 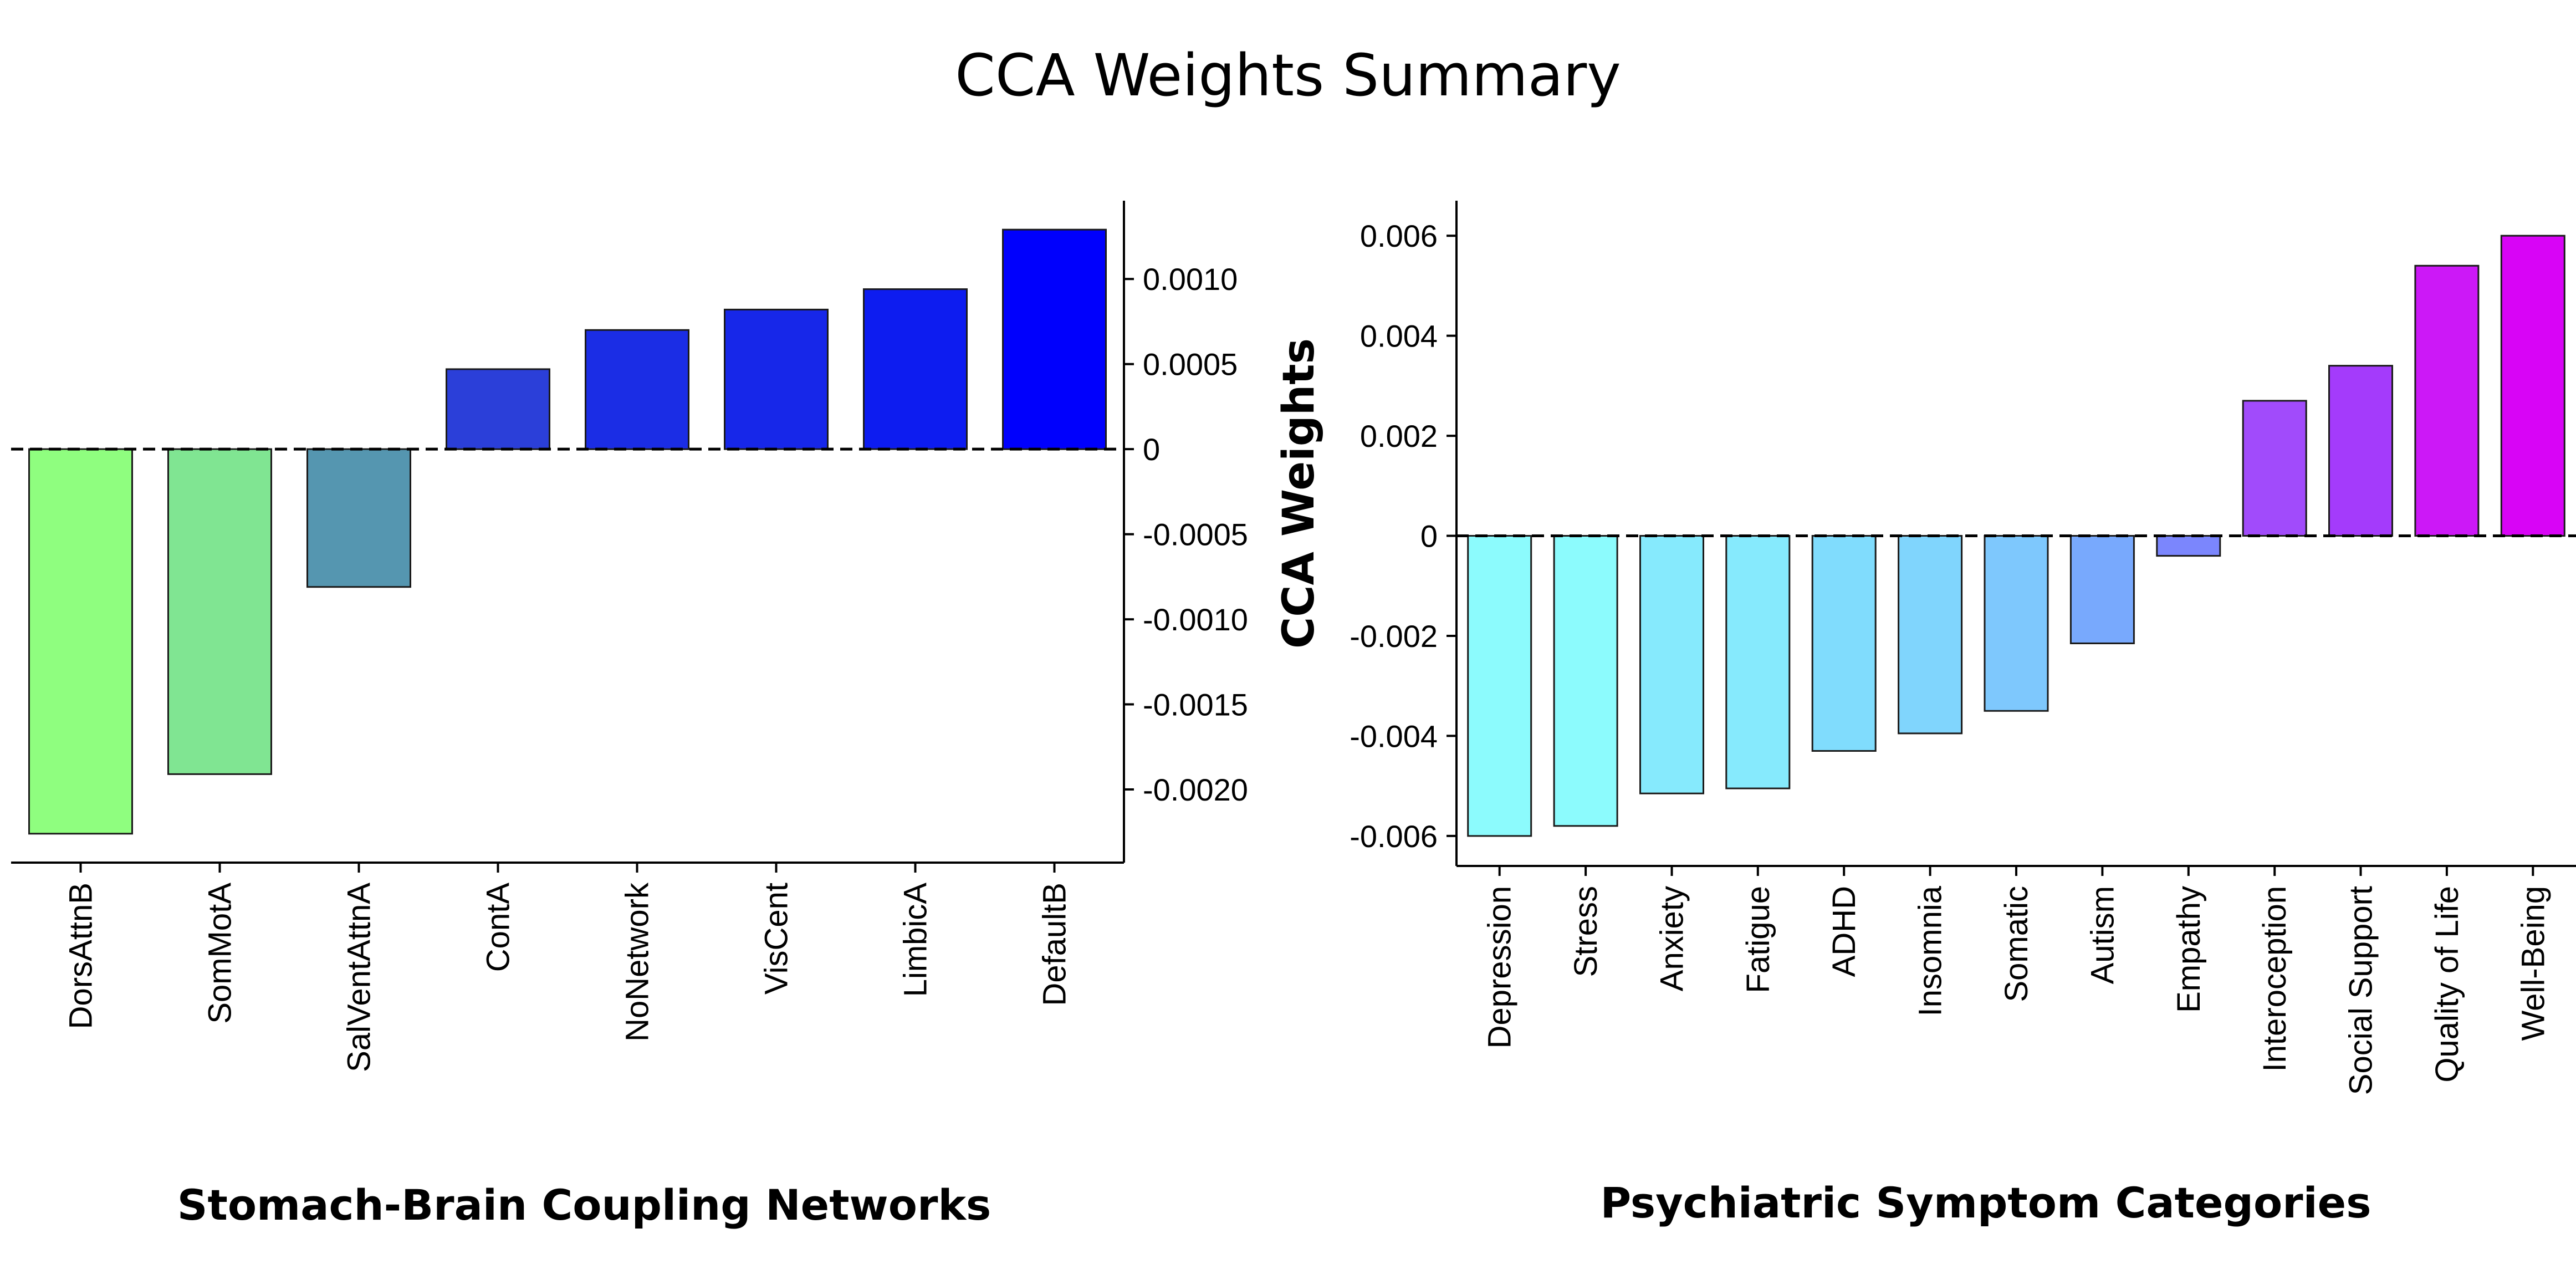 I want to click on bar-interoception, so click(x=2275, y=468).